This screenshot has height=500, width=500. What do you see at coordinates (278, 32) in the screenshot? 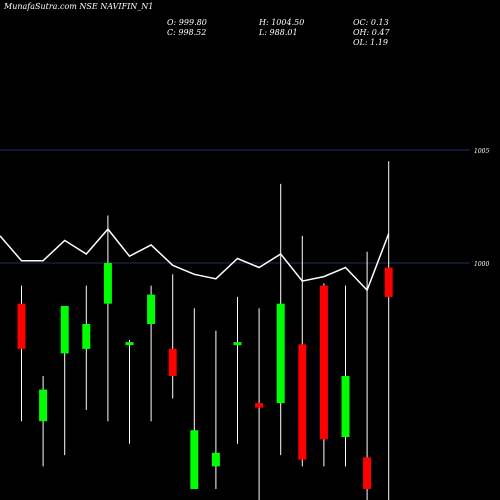
I see `low-value: L: 988.01` at bounding box center [278, 32].